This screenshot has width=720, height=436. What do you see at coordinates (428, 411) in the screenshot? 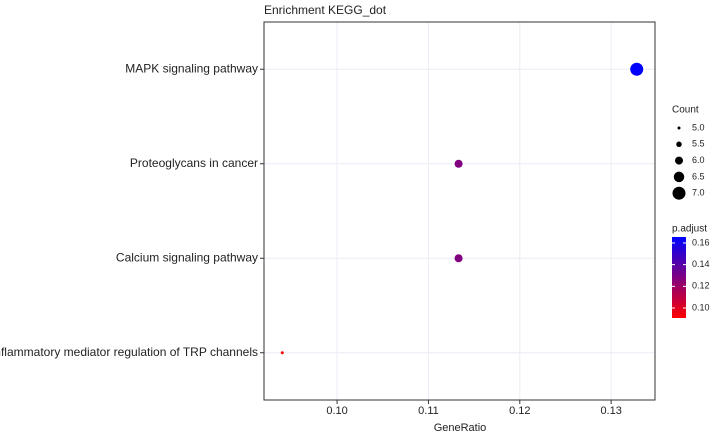
I see `x-tick-label: 0.11` at bounding box center [428, 411].